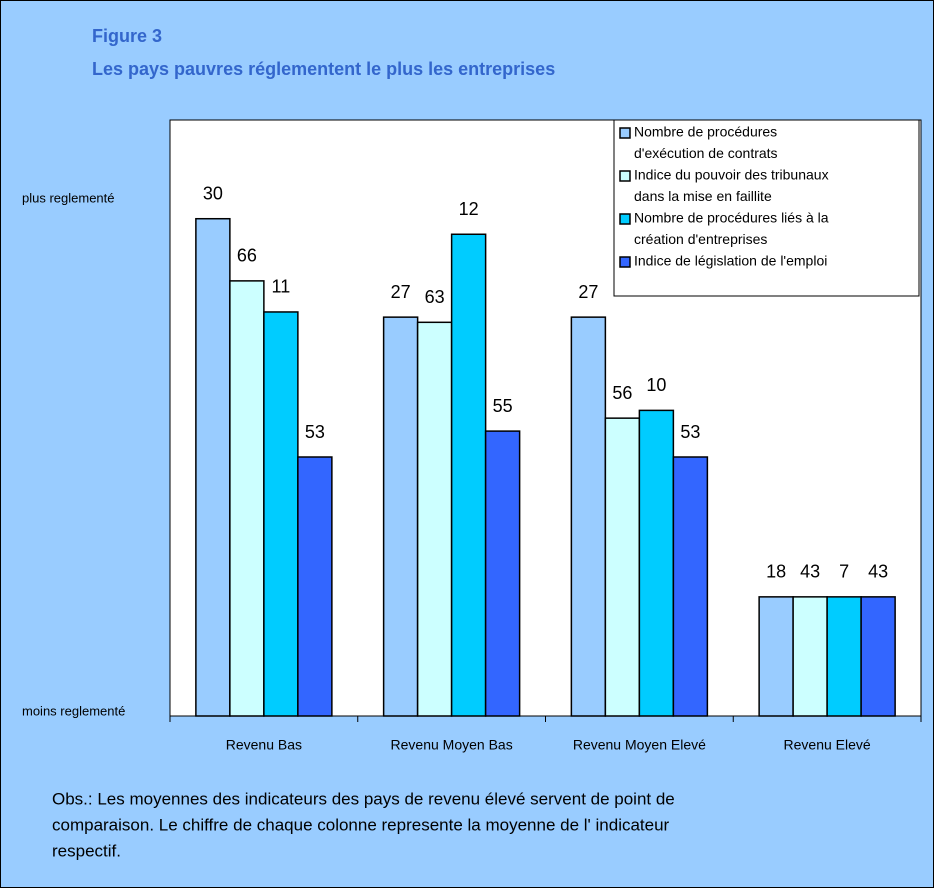 This screenshot has height=893, width=934. Describe the element at coordinates (247, 256) in the screenshot. I see `data-label: 66` at that location.